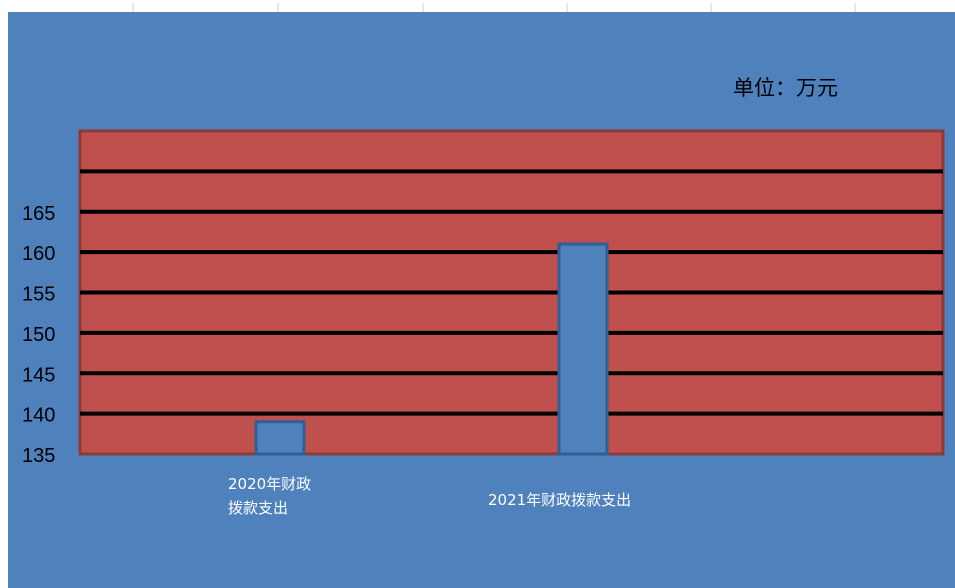 This screenshot has height=588, width=955. I want to click on y-tick-label: 150, so click(38, 335).